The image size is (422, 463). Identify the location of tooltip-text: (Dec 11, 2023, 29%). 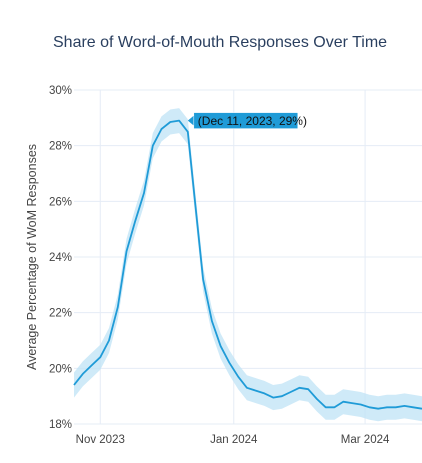
(252, 121).